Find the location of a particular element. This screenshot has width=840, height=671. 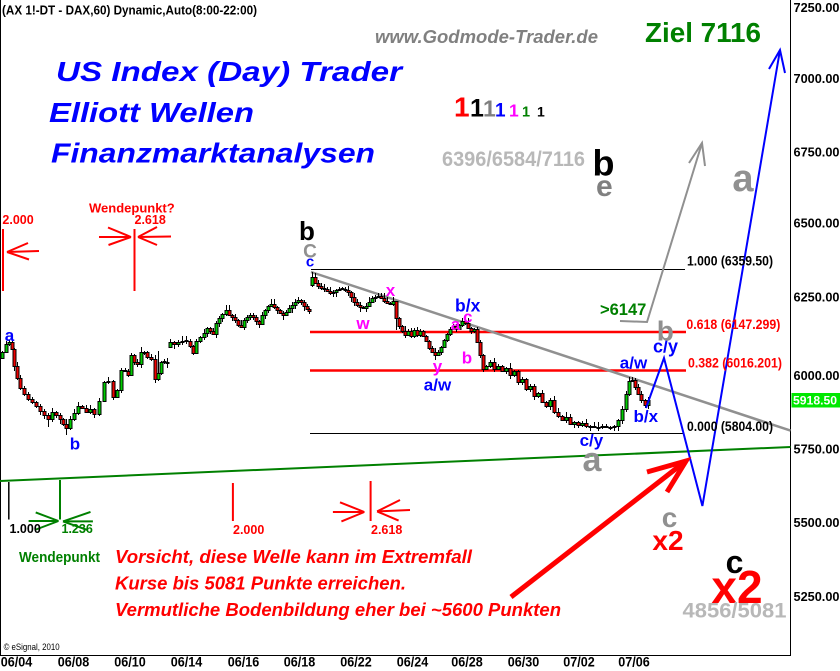

svg-text: 5750.00 is located at coordinates (817, 449).